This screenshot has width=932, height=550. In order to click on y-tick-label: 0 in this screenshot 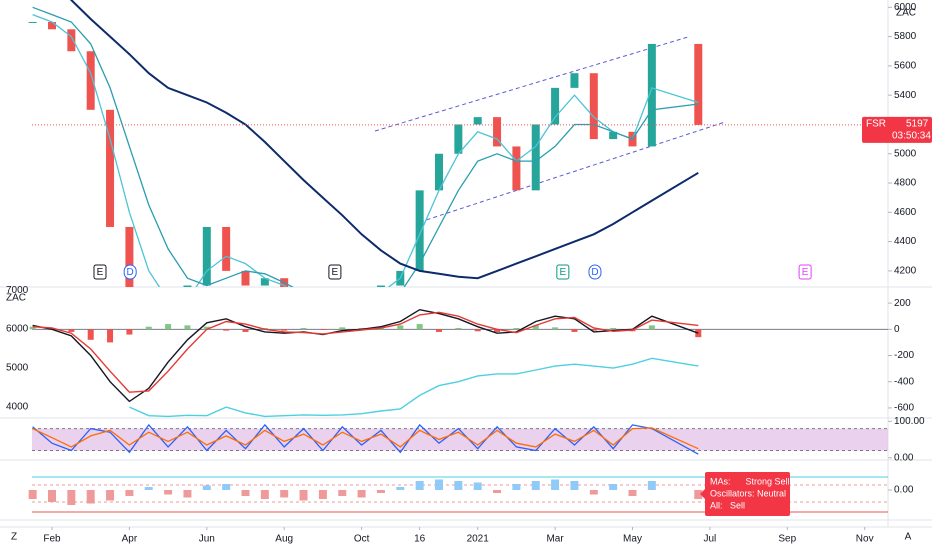, I will do `click(897, 329)`.